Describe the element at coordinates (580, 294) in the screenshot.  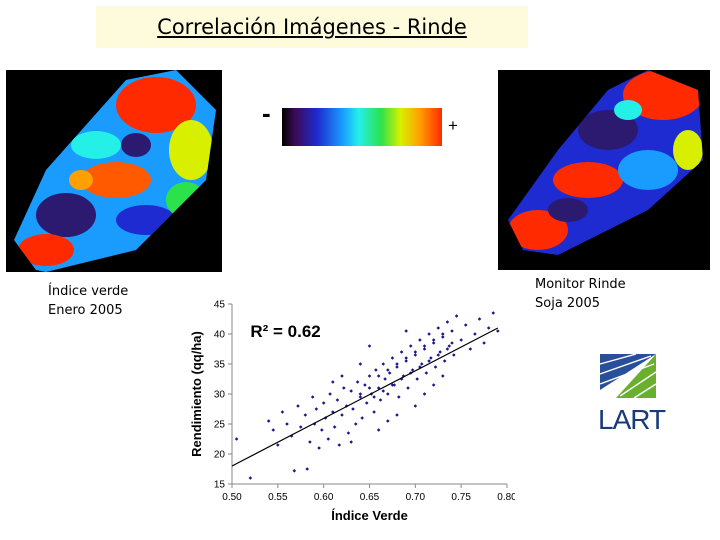
I see `right-map-caption: Monitor Rinde Soja 2005` at that location.